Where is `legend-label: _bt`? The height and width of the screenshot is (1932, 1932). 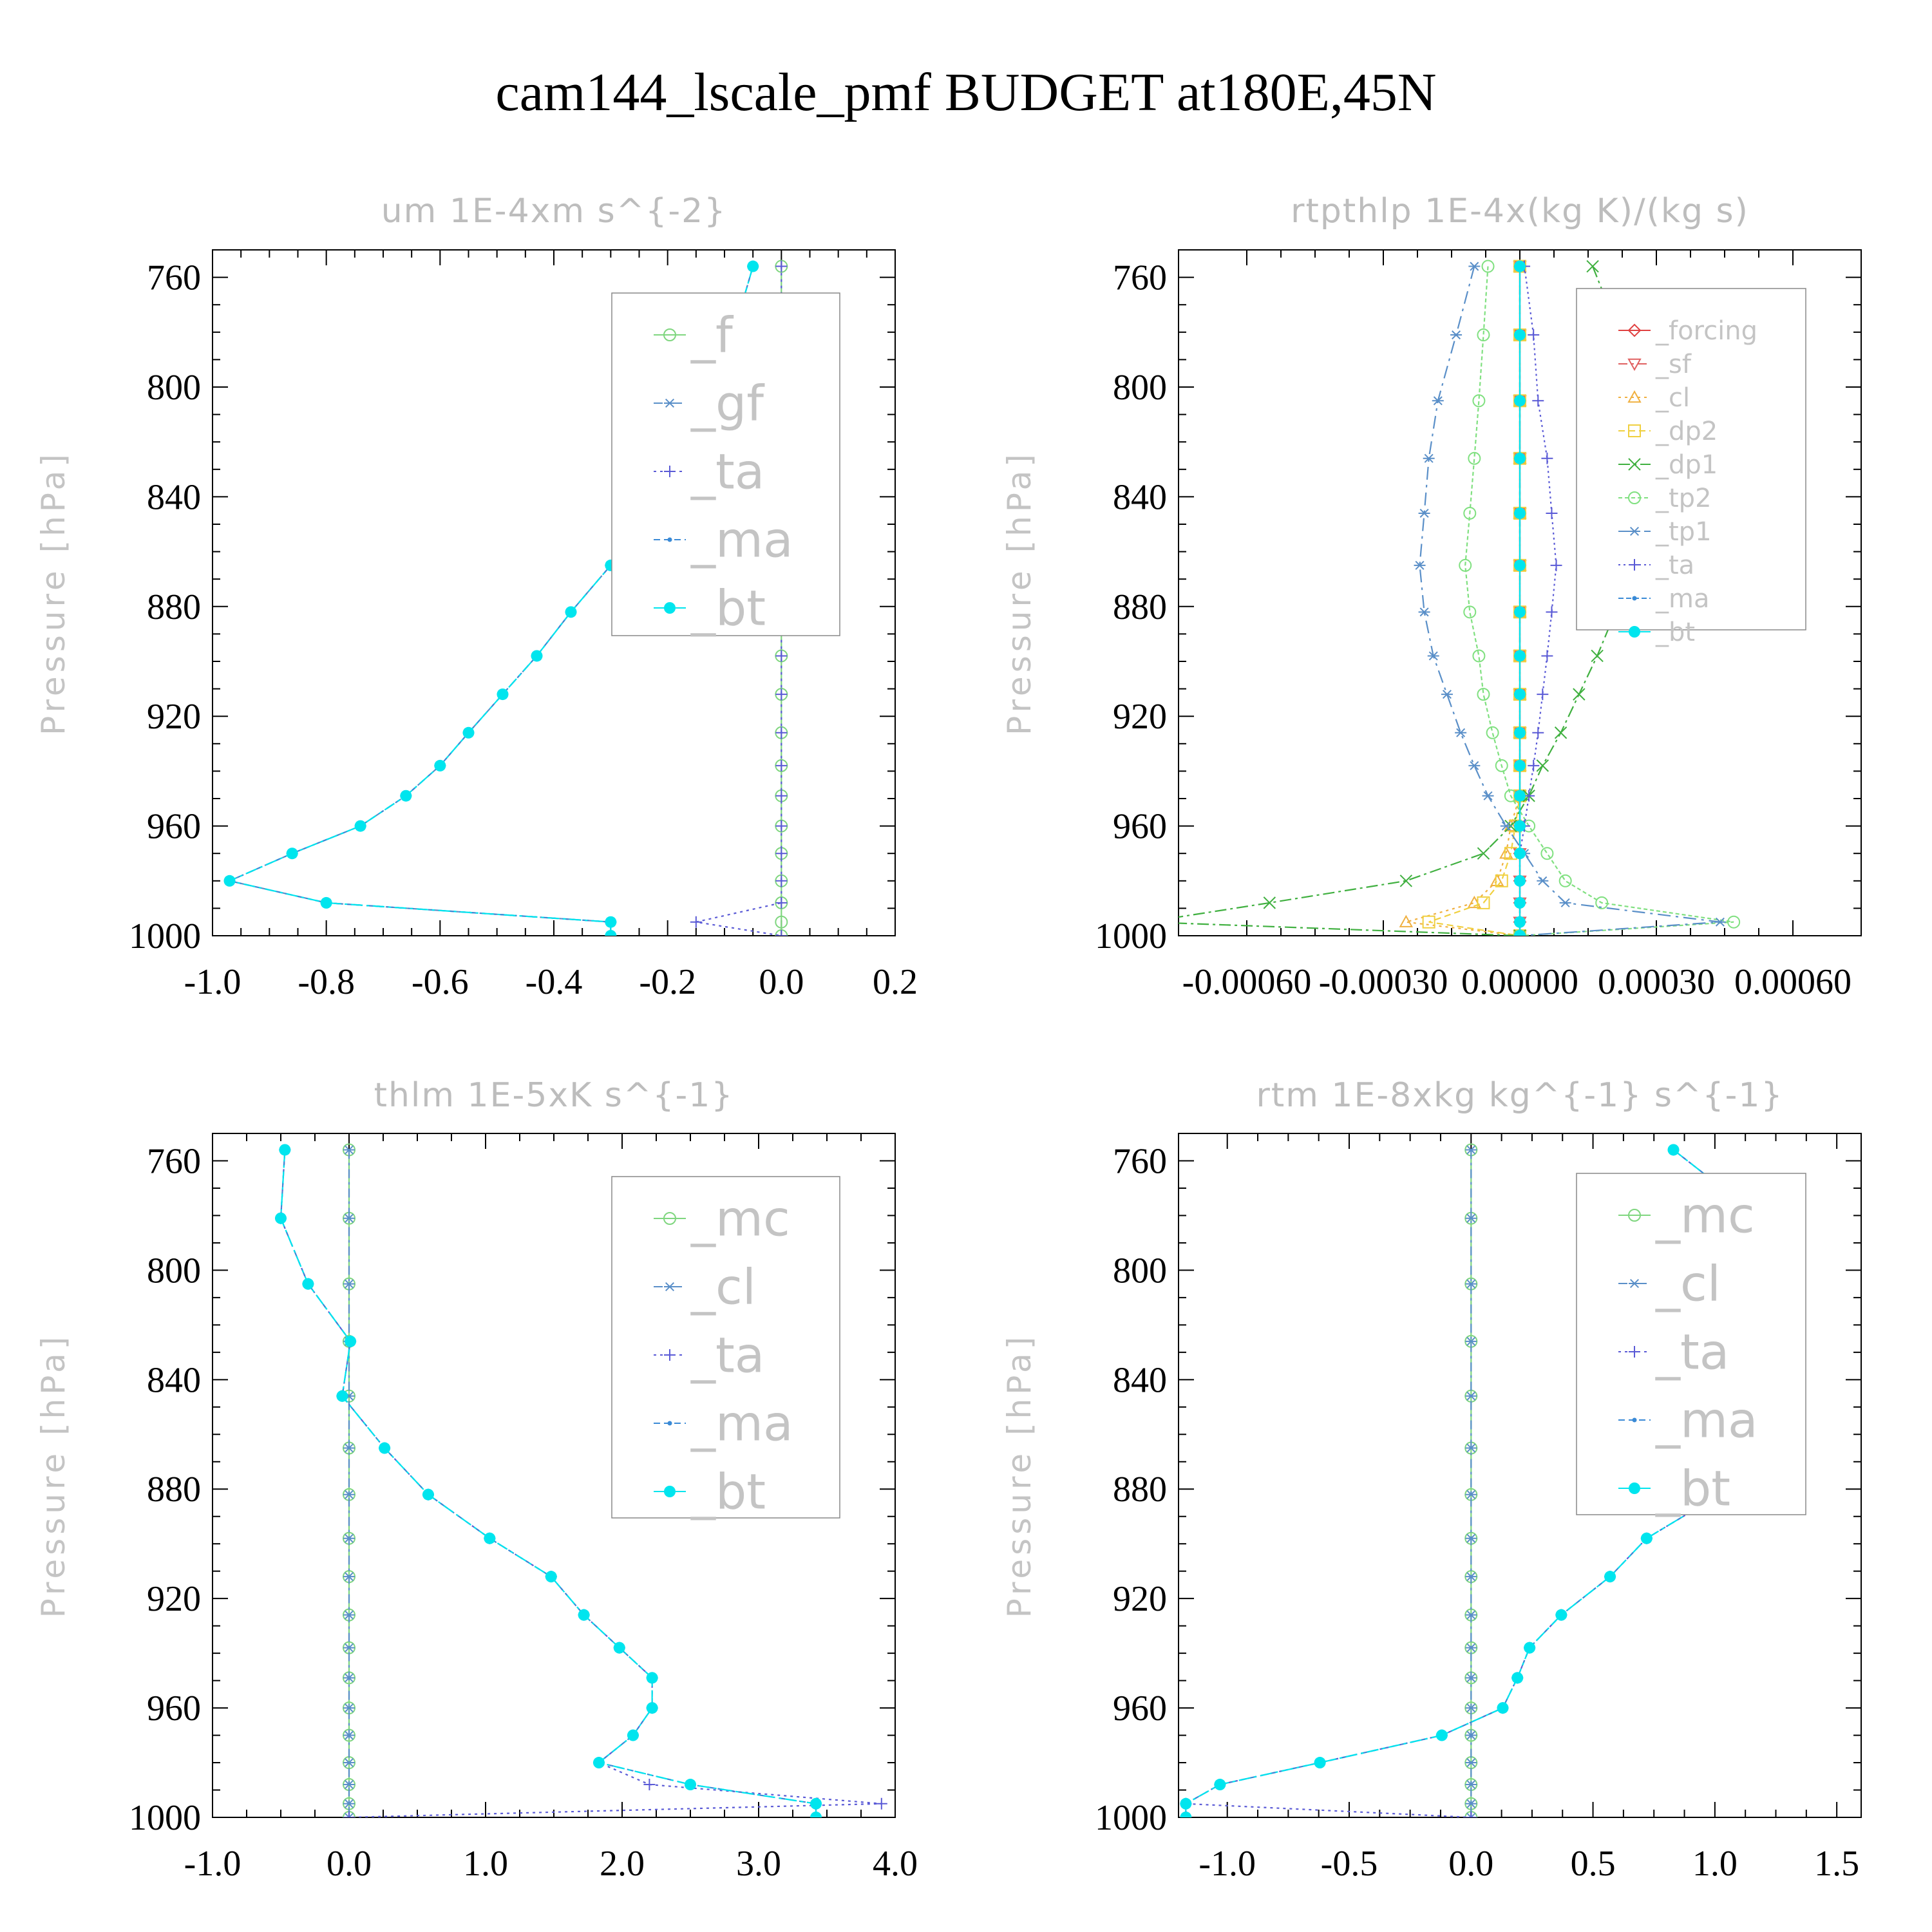 legend-label: _bt is located at coordinates (1675, 633).